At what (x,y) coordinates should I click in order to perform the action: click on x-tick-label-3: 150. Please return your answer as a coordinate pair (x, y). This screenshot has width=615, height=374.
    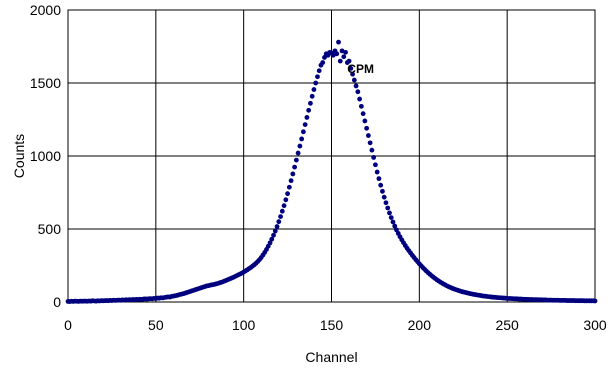
    Looking at the image, I should click on (332, 325).